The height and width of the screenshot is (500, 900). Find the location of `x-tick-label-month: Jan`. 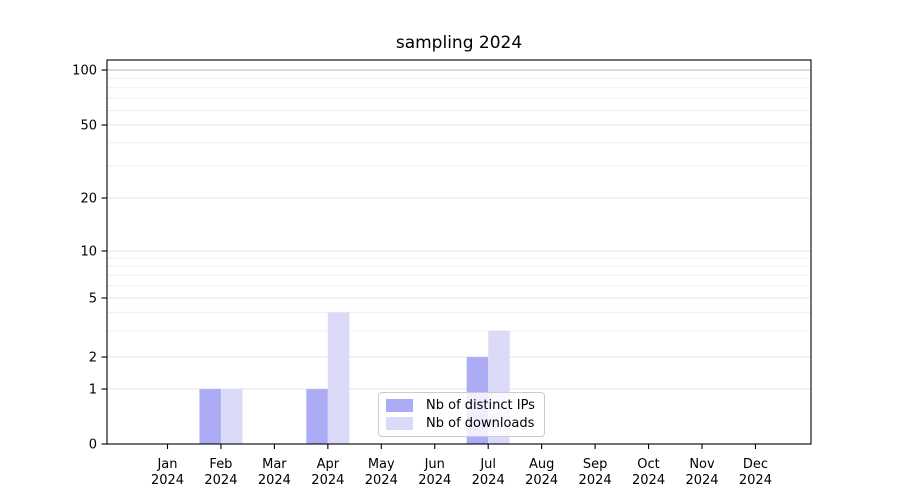

x-tick-label-month: Jan is located at coordinates (166, 464).